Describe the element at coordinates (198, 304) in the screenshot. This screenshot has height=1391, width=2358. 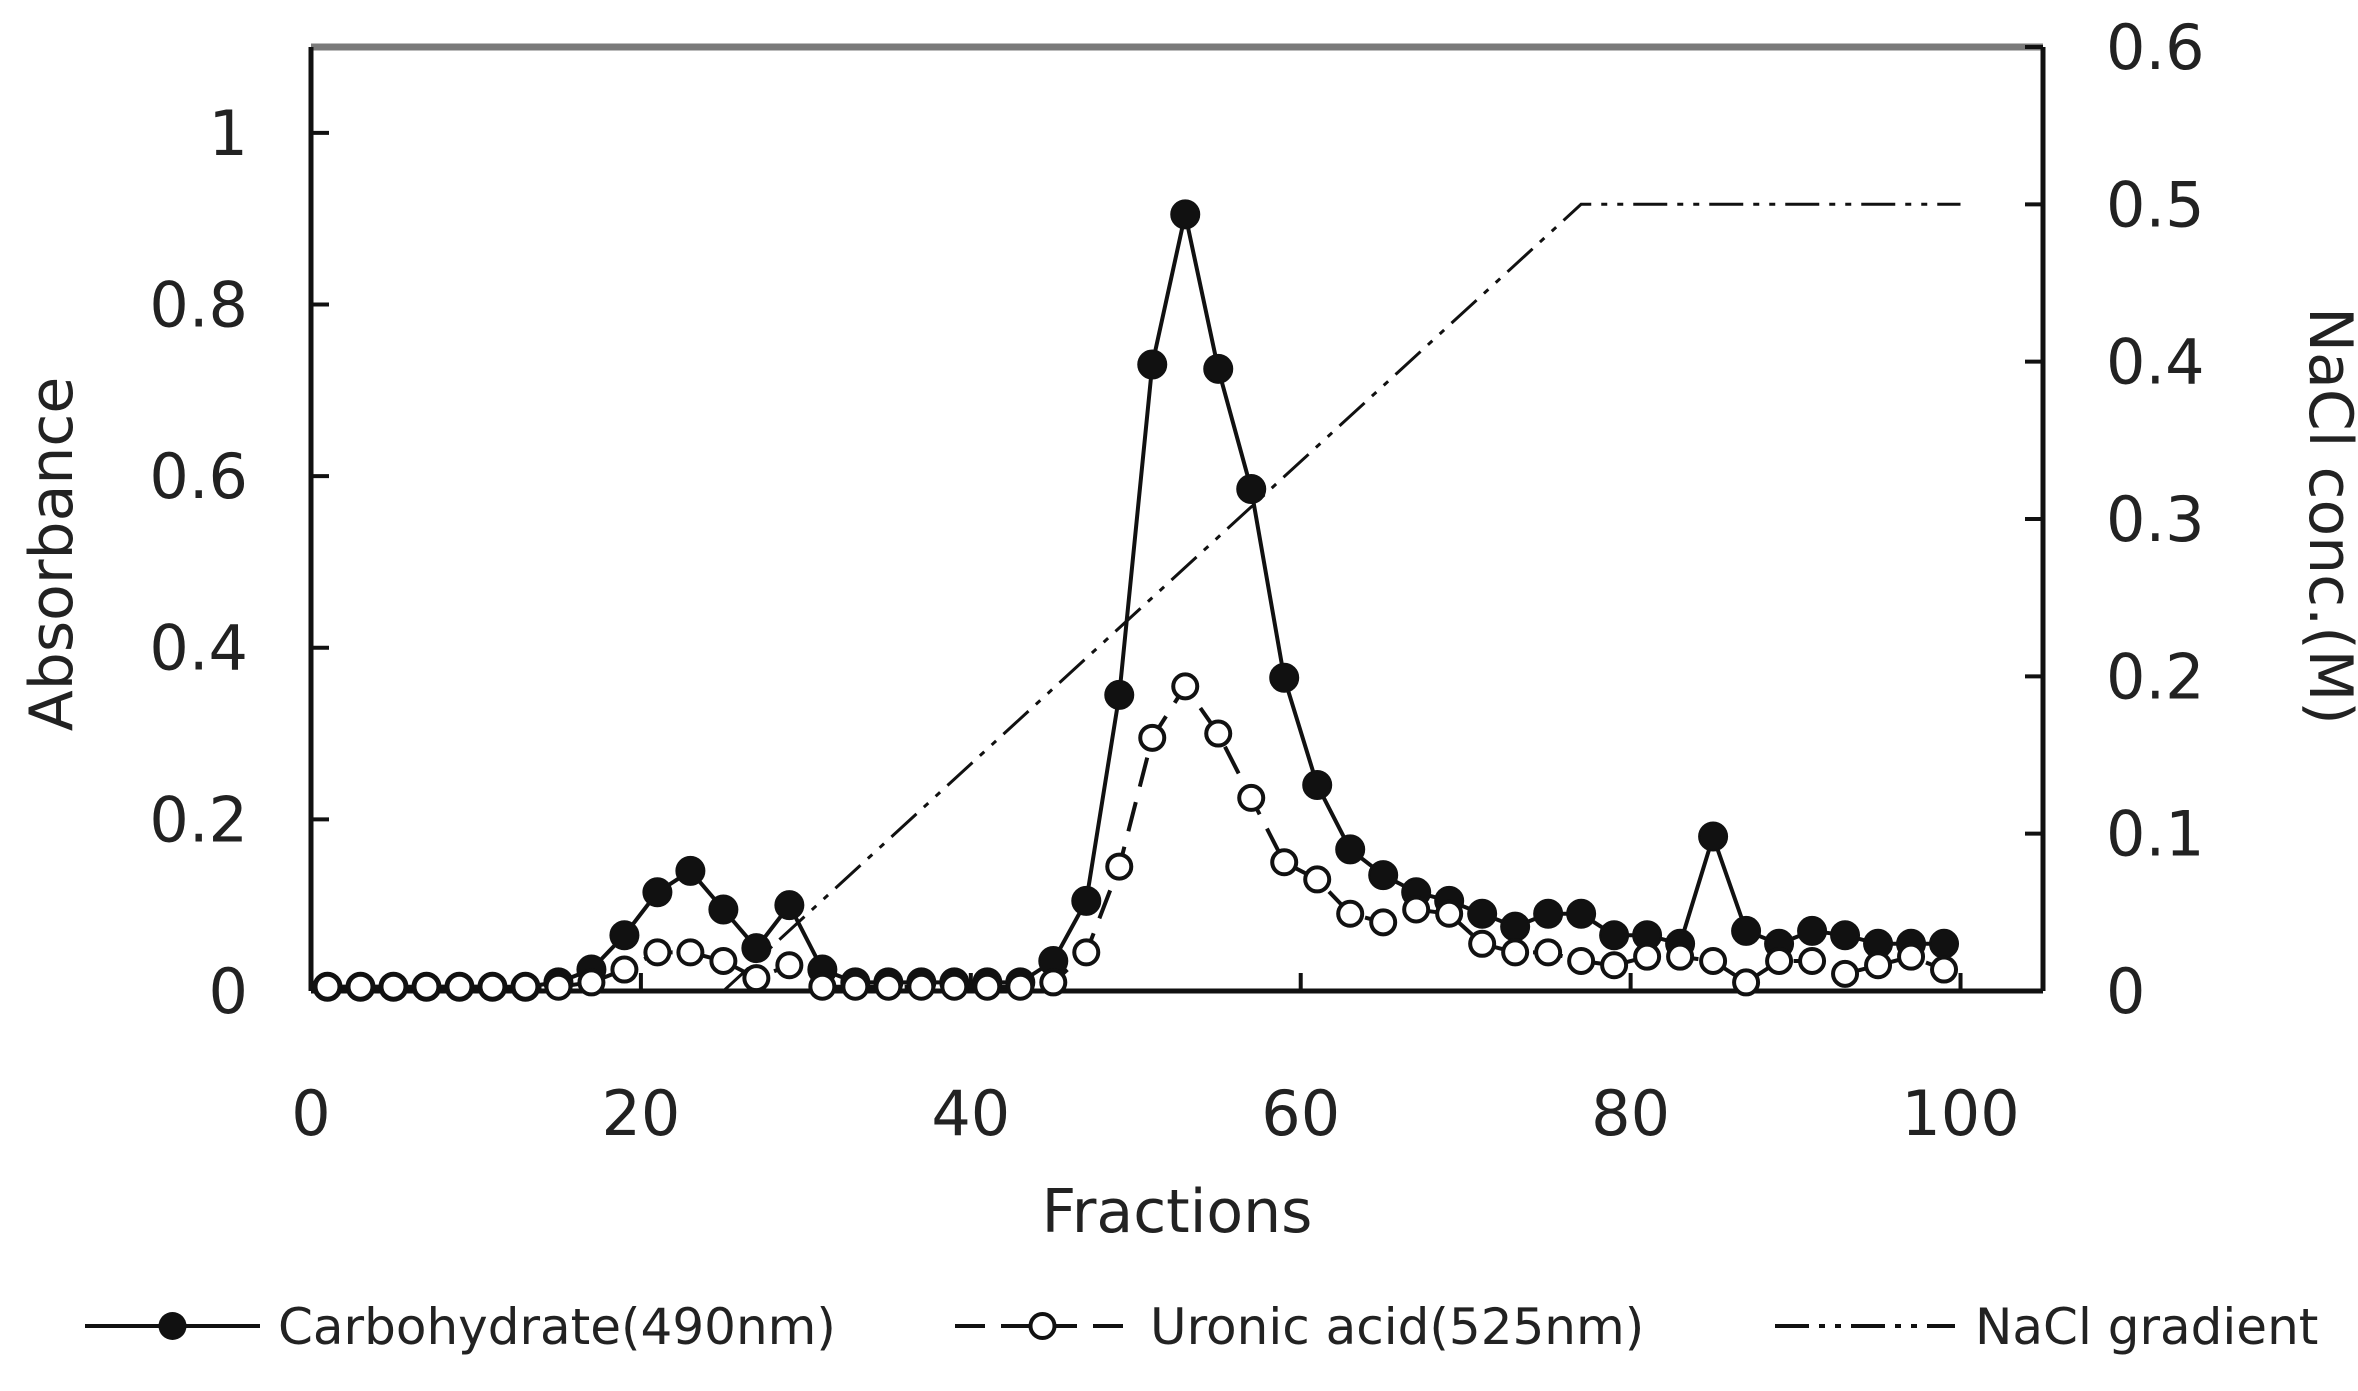
I see `y-tick-label: 0.8` at that location.